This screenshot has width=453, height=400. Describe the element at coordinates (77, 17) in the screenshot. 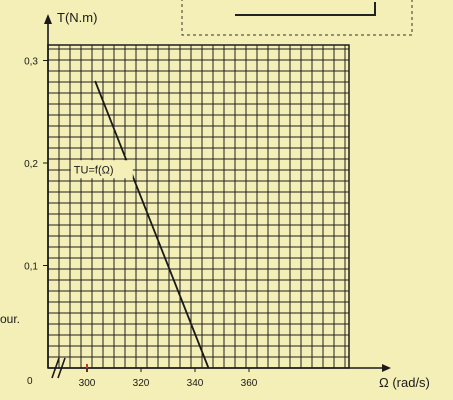

I see `y-axis-label: T(N.m)` at that location.